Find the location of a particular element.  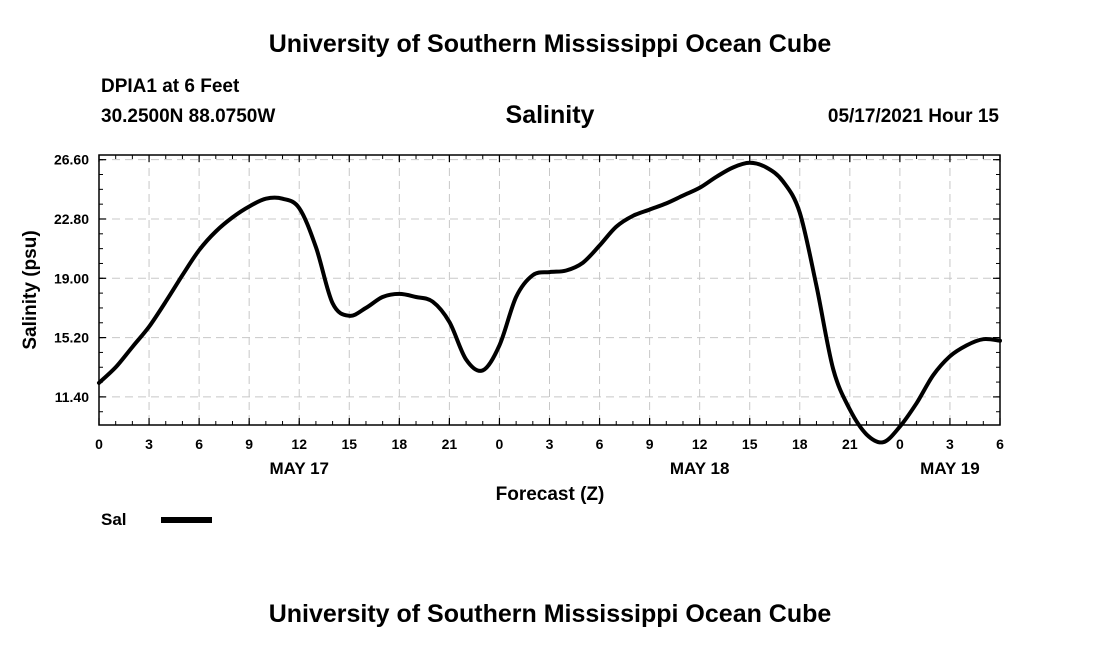

y-tick-label: 19.00 is located at coordinates (71, 278).